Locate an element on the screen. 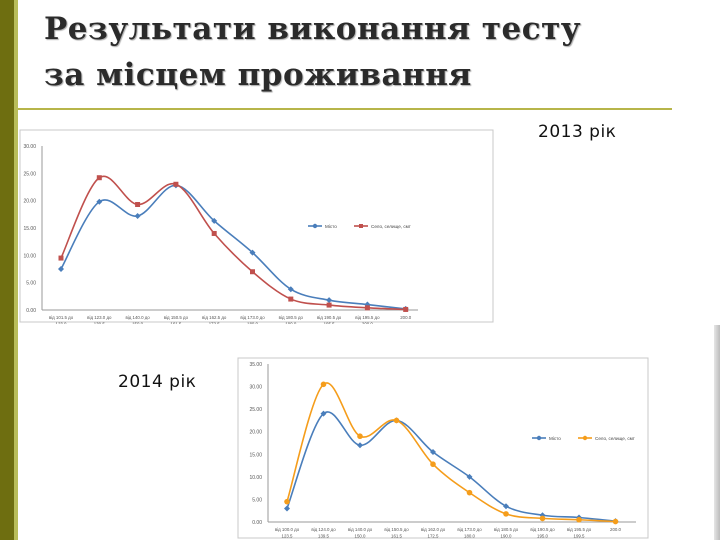 This screenshot has height=540, width=720. slide-edge-shadow is located at coordinates (717, 432).